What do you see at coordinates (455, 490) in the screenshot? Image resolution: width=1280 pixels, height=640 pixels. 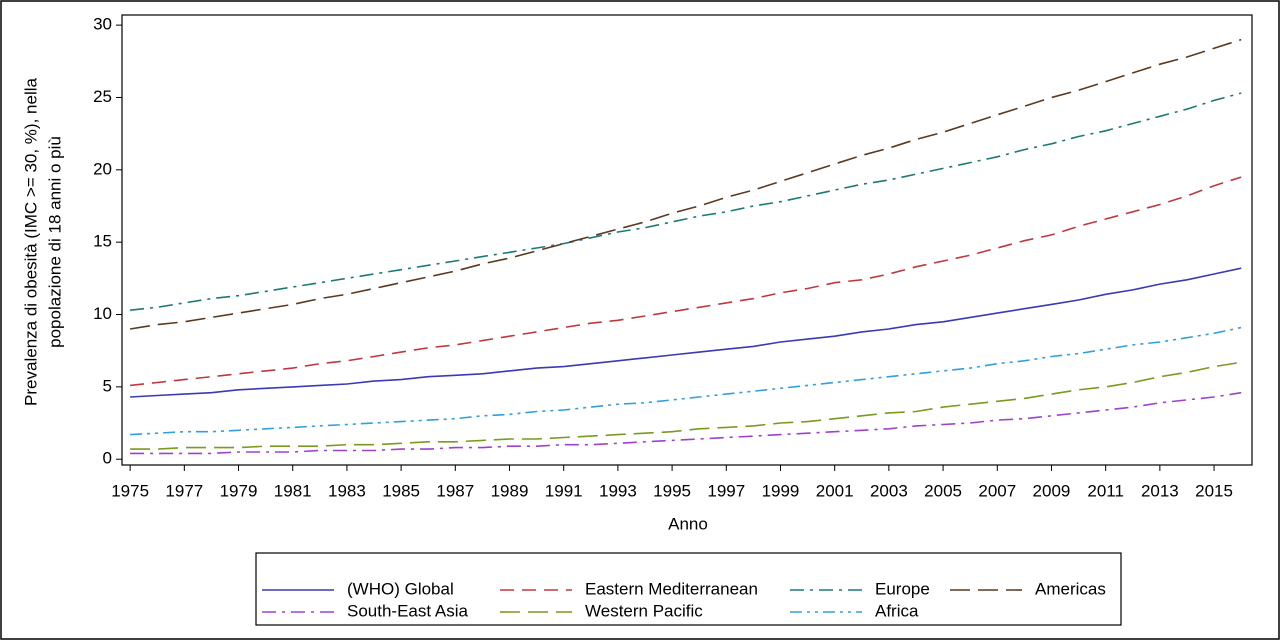 I see `x-tick-label: 1987` at bounding box center [455, 490].